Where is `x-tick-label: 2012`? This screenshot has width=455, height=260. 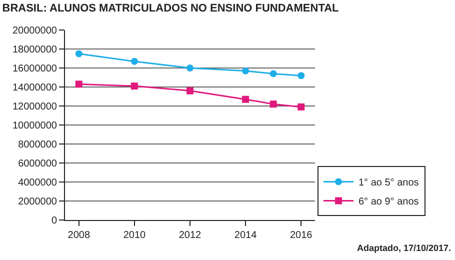 x-tick-label: 2012 is located at coordinates (190, 235).